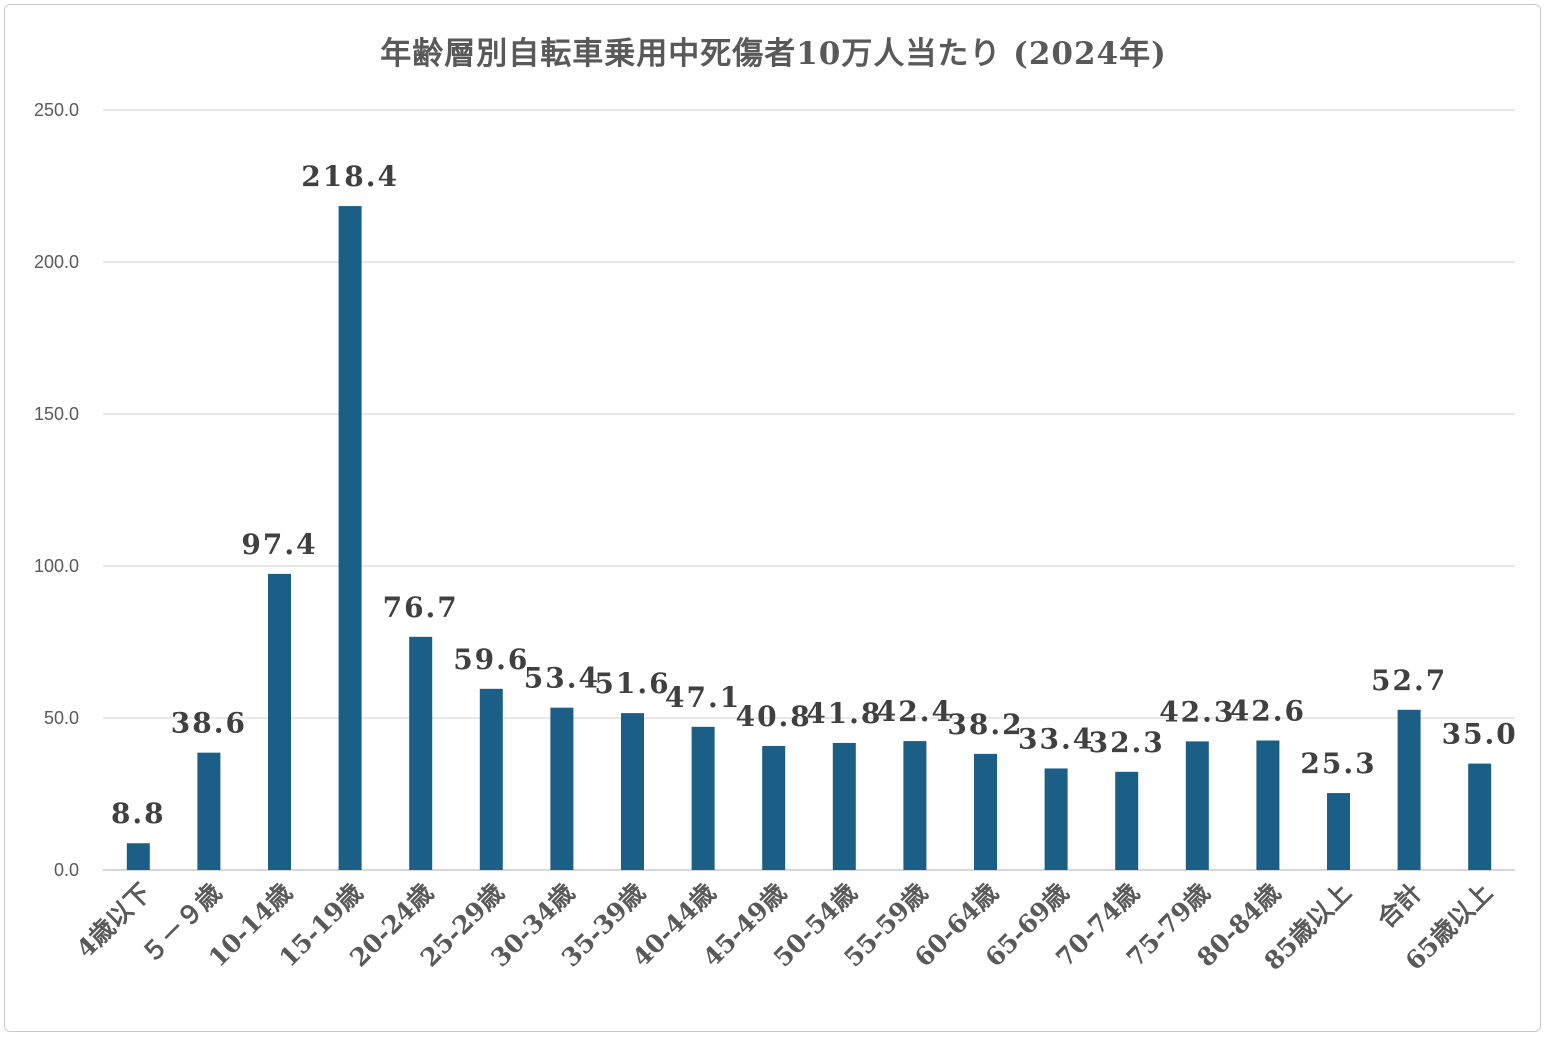 The width and height of the screenshot is (1547, 1038). Describe the element at coordinates (138, 813) in the screenshot. I see `data-label: 8.8` at that location.